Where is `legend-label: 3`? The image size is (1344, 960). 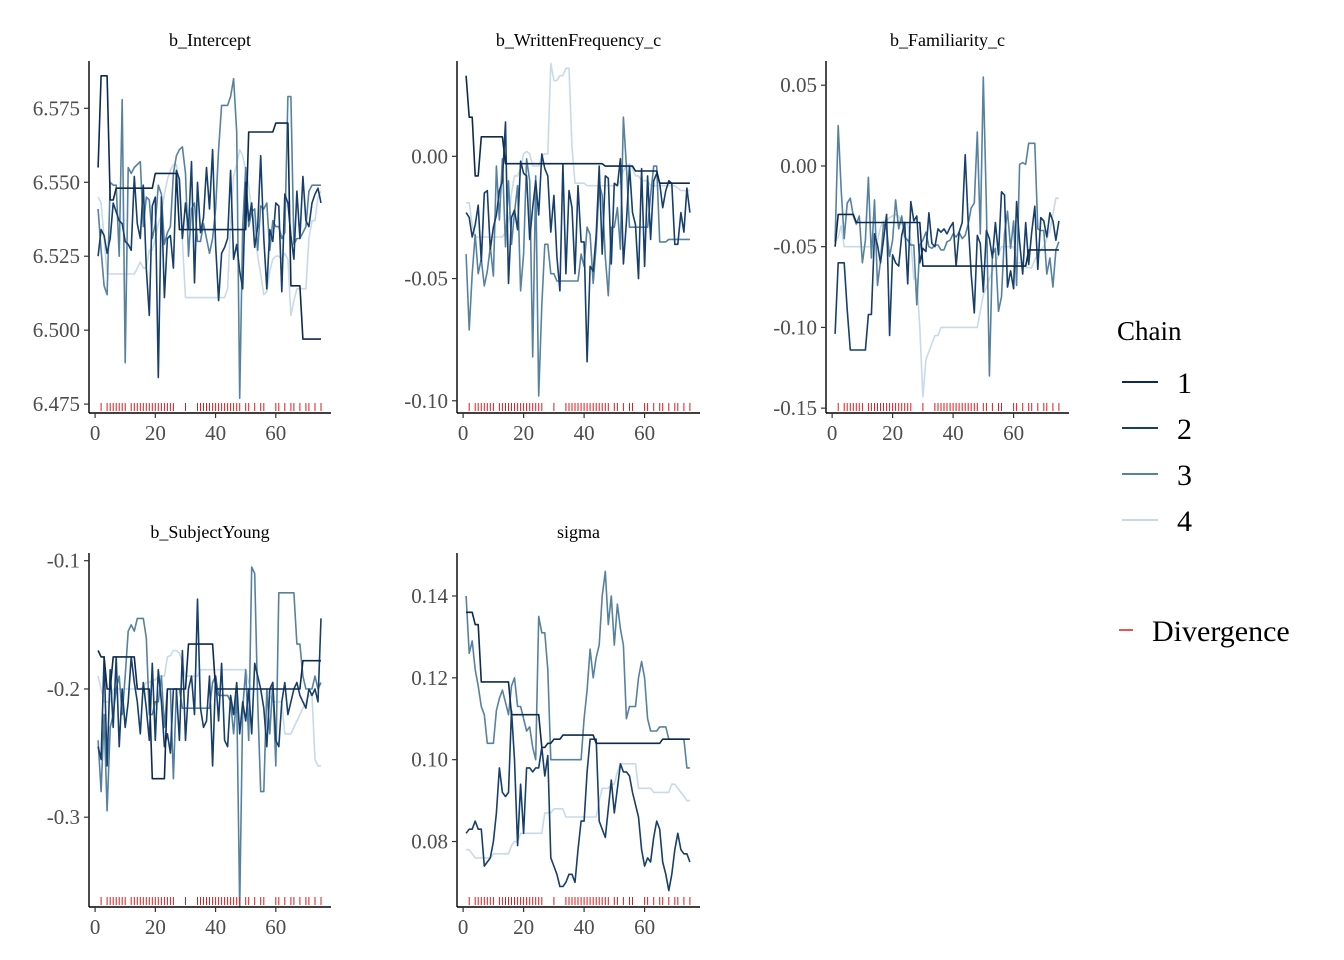 legend-label: 3 is located at coordinates (1184, 475).